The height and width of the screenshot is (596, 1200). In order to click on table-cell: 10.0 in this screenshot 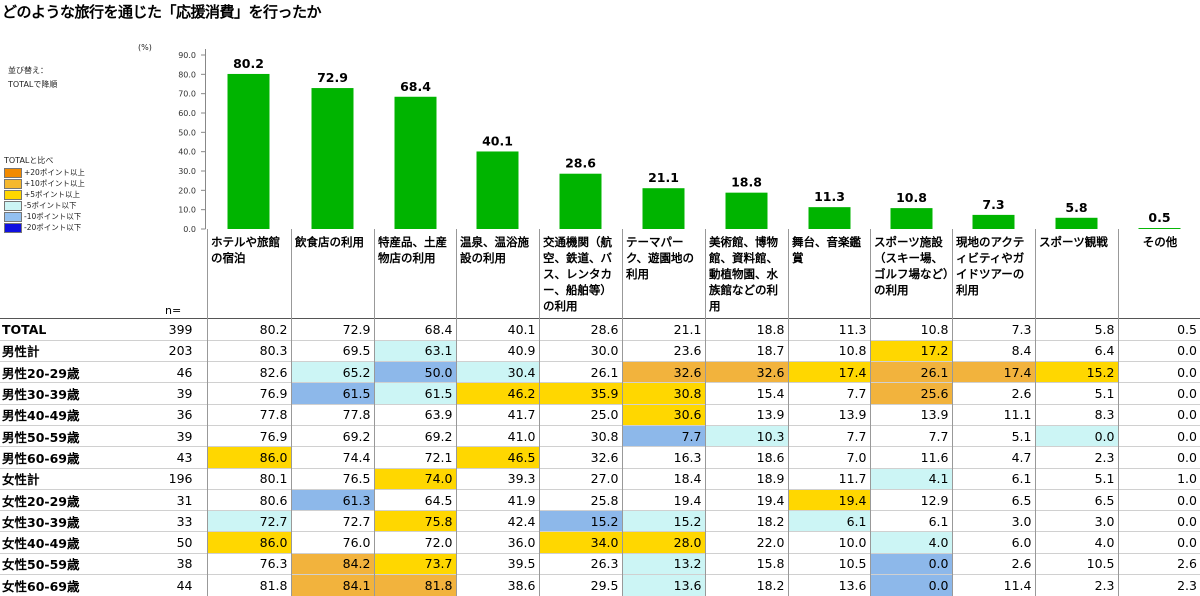, I will do `click(828, 542)`.